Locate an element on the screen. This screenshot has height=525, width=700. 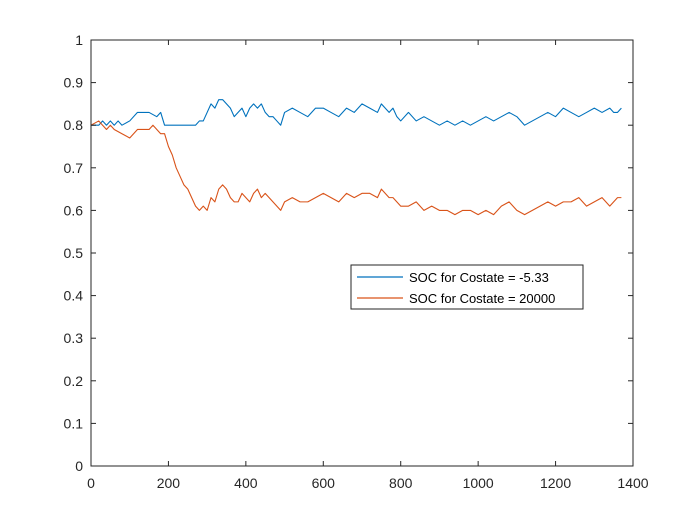
legend-box is located at coordinates (467, 287).